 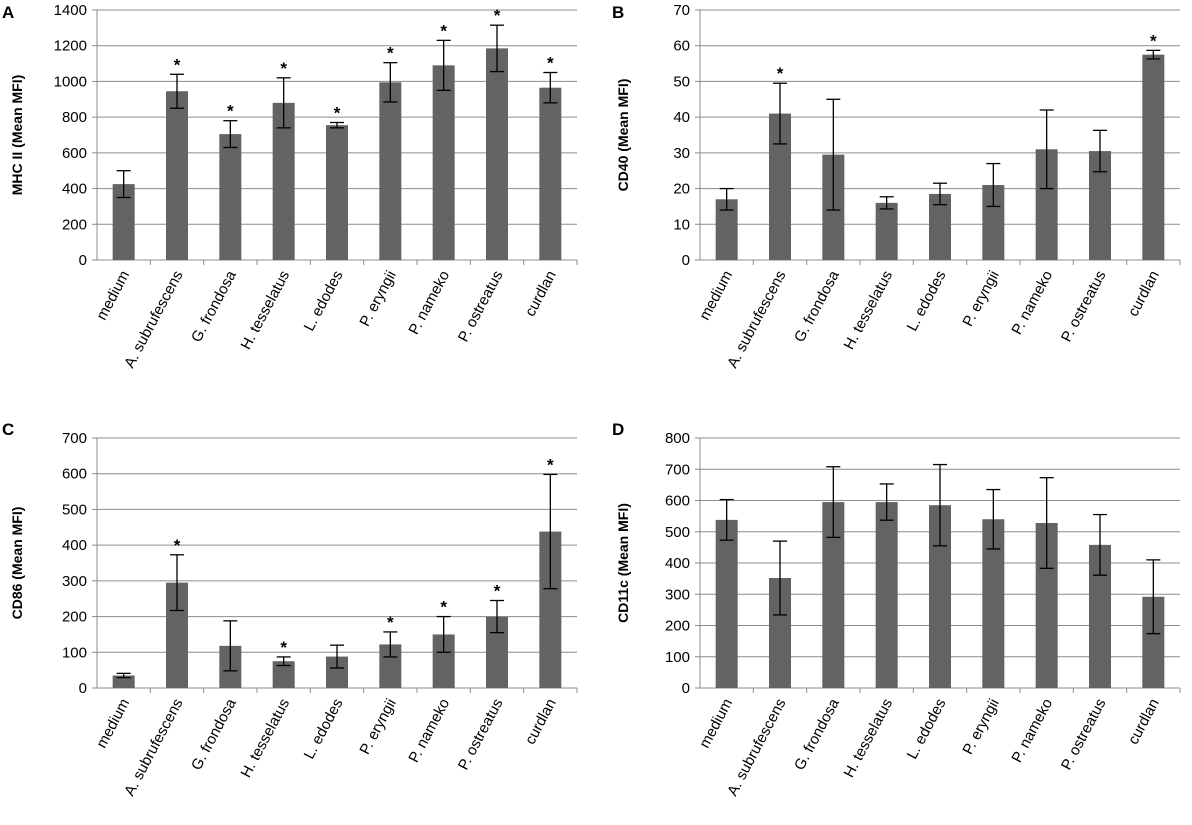 What do you see at coordinates (623, 135) in the screenshot?
I see `y-axis-label: CD40 (Mean MFI)` at bounding box center [623, 135].